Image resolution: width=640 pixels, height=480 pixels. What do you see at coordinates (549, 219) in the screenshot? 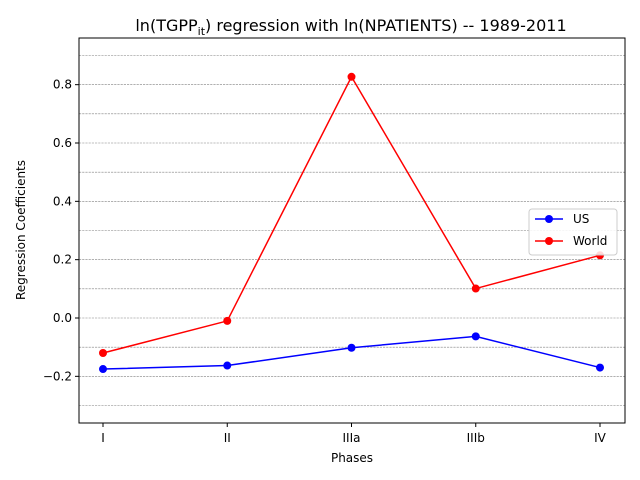
I see `legend-marker-us` at bounding box center [549, 219].